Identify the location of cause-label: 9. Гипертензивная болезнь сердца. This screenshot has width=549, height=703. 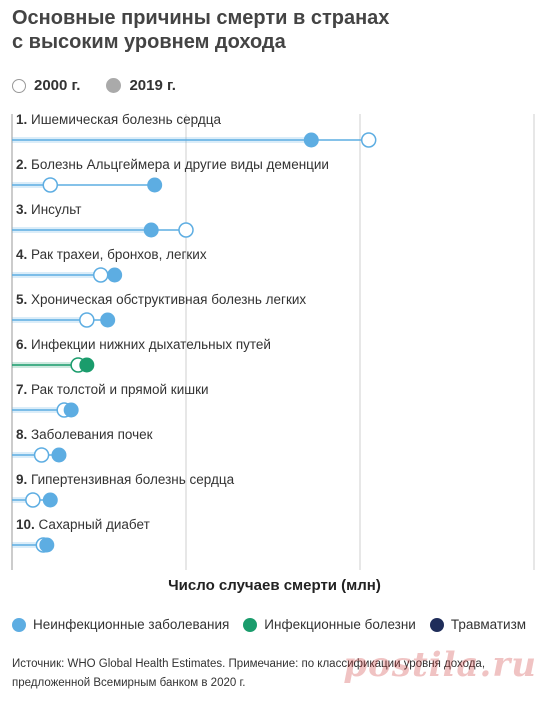
(125, 479).